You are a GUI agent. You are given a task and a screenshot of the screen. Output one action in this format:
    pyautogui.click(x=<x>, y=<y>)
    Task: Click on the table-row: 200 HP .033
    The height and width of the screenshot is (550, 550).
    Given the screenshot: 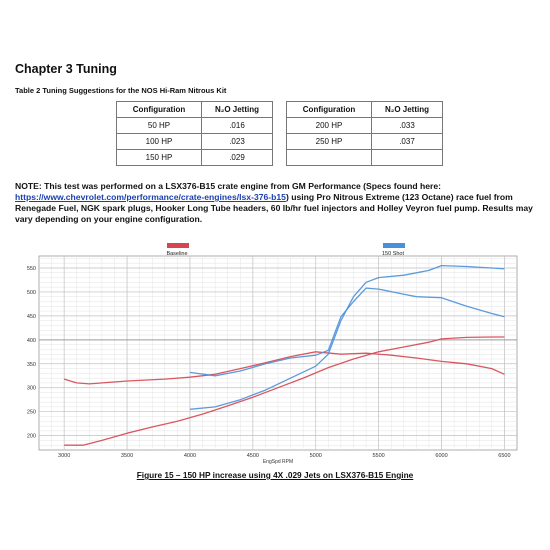 What is the action you would take?
    pyautogui.click(x=364, y=125)
    